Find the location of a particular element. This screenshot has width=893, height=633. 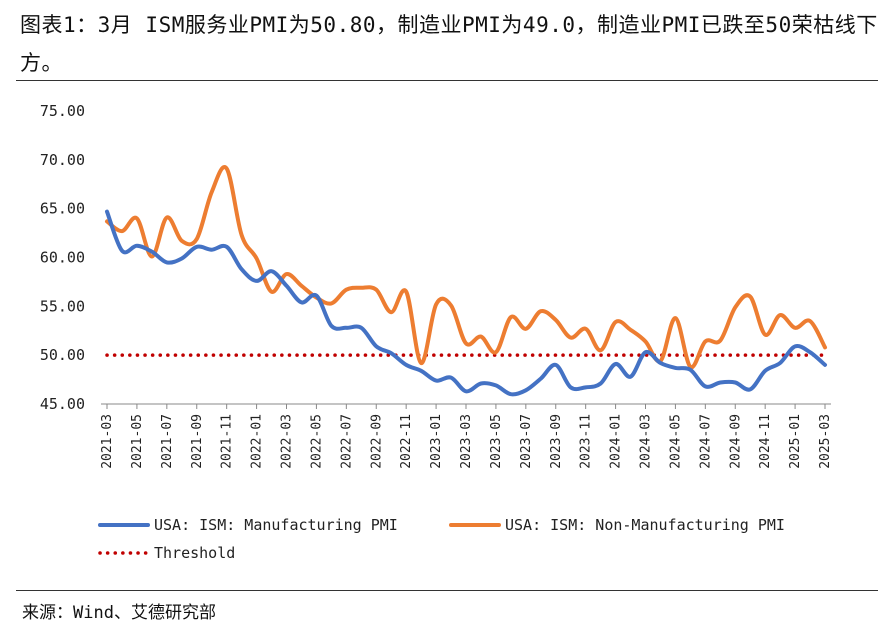

y-tick-label: 45.00 is located at coordinates (62, 404).